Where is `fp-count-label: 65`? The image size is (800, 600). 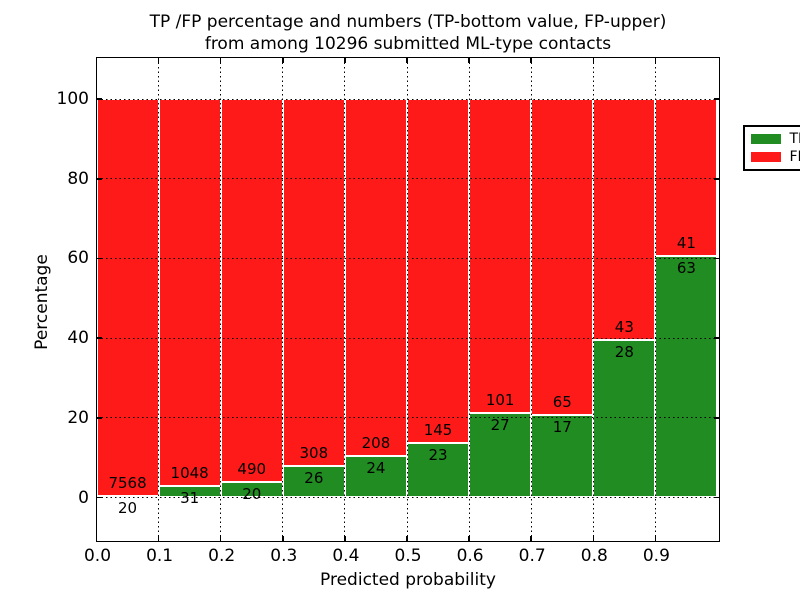
fp-count-label: 65 is located at coordinates (562, 401).